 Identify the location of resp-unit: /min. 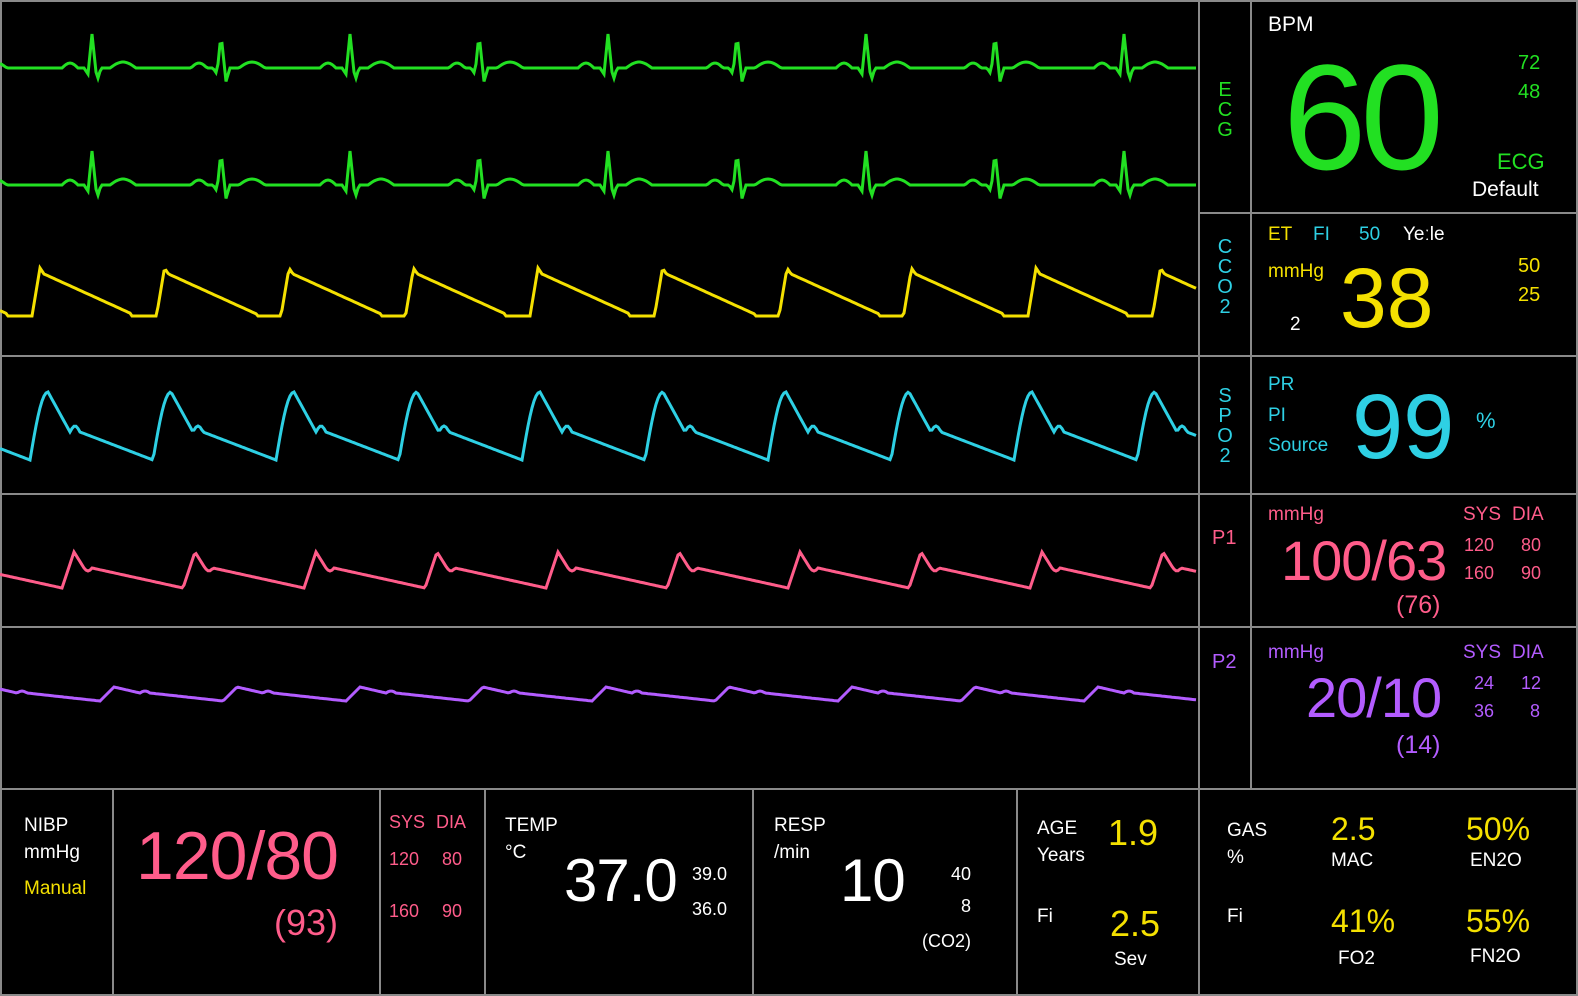
(792, 852).